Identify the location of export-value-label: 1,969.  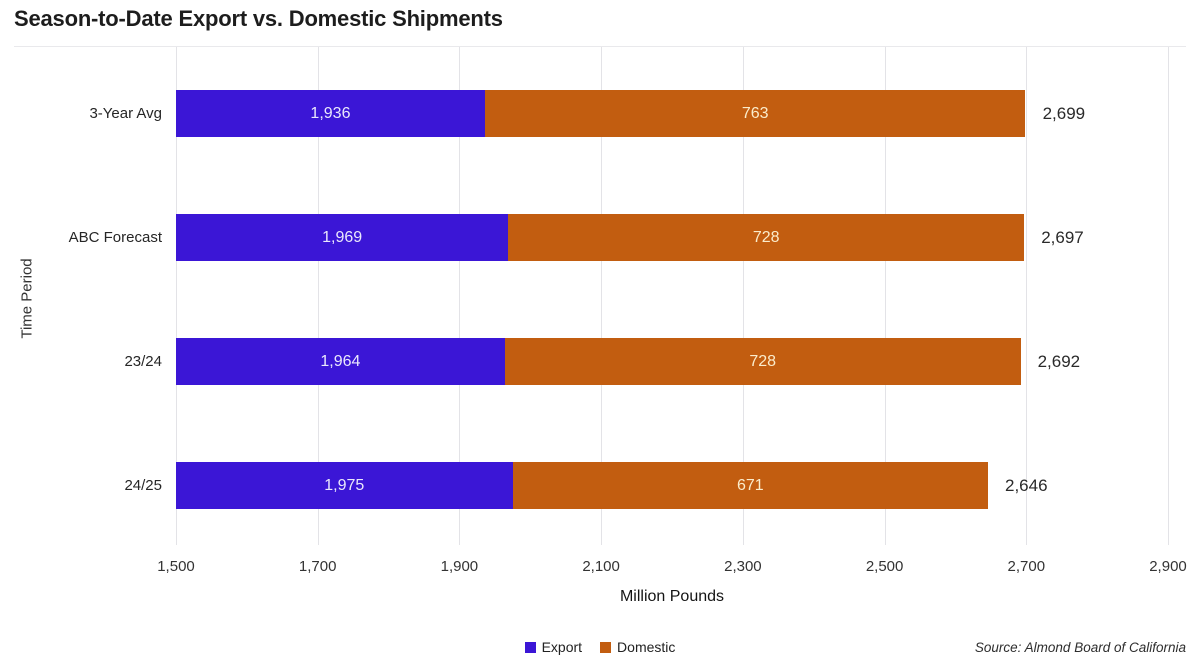
(342, 237).